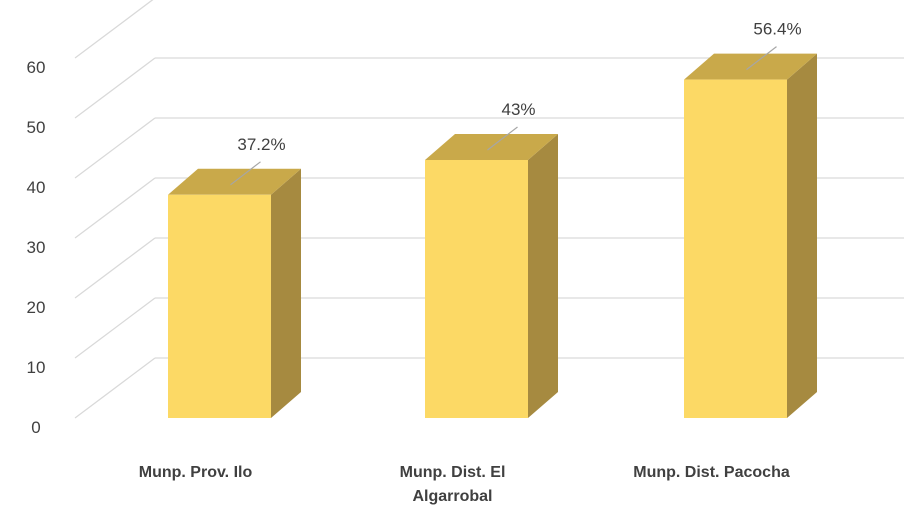 This screenshot has width=904, height=509. I want to click on y-tick-label: 60, so click(36, 67).